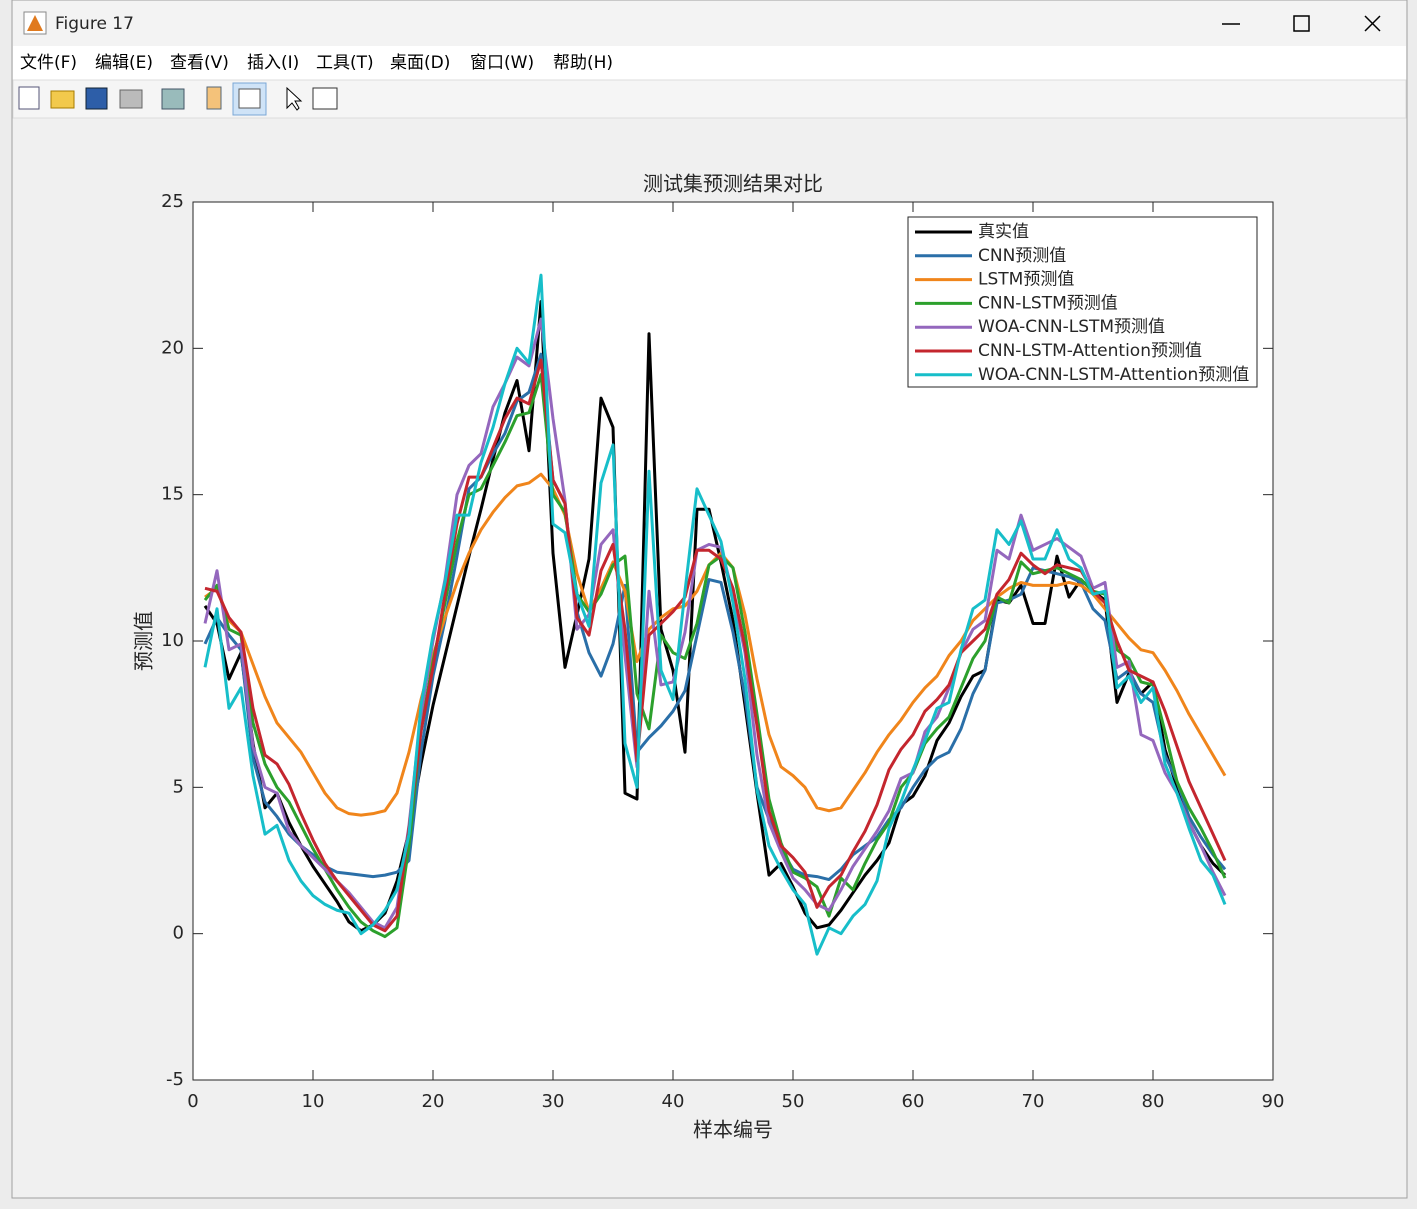  Describe the element at coordinates (124, 63) in the screenshot. I see `menu-item: 编辑(E)` at that location.